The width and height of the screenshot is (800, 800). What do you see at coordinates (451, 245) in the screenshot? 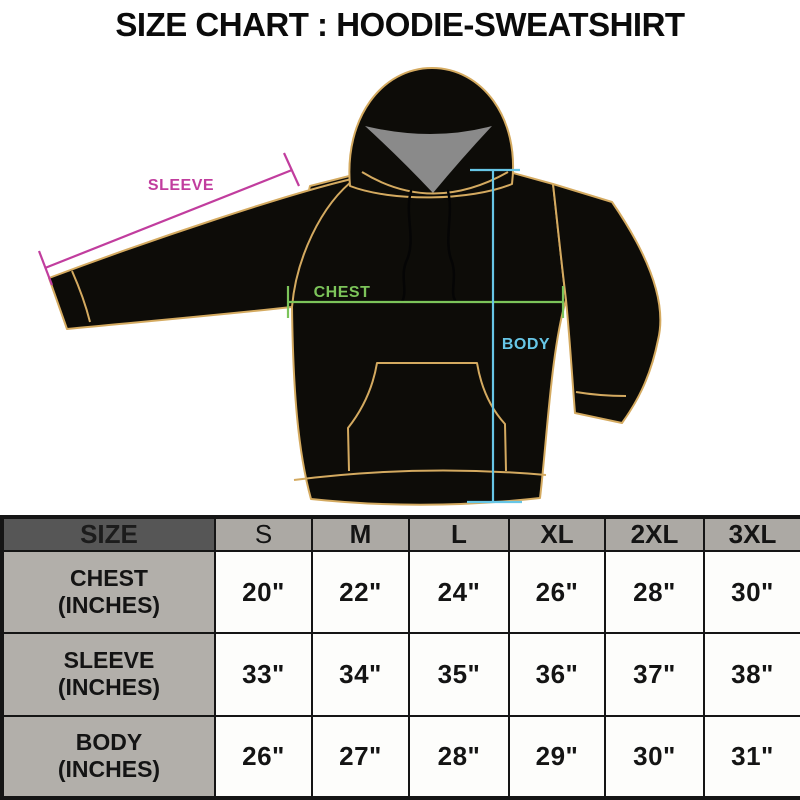
I see `drawstring-right` at bounding box center [451, 245].